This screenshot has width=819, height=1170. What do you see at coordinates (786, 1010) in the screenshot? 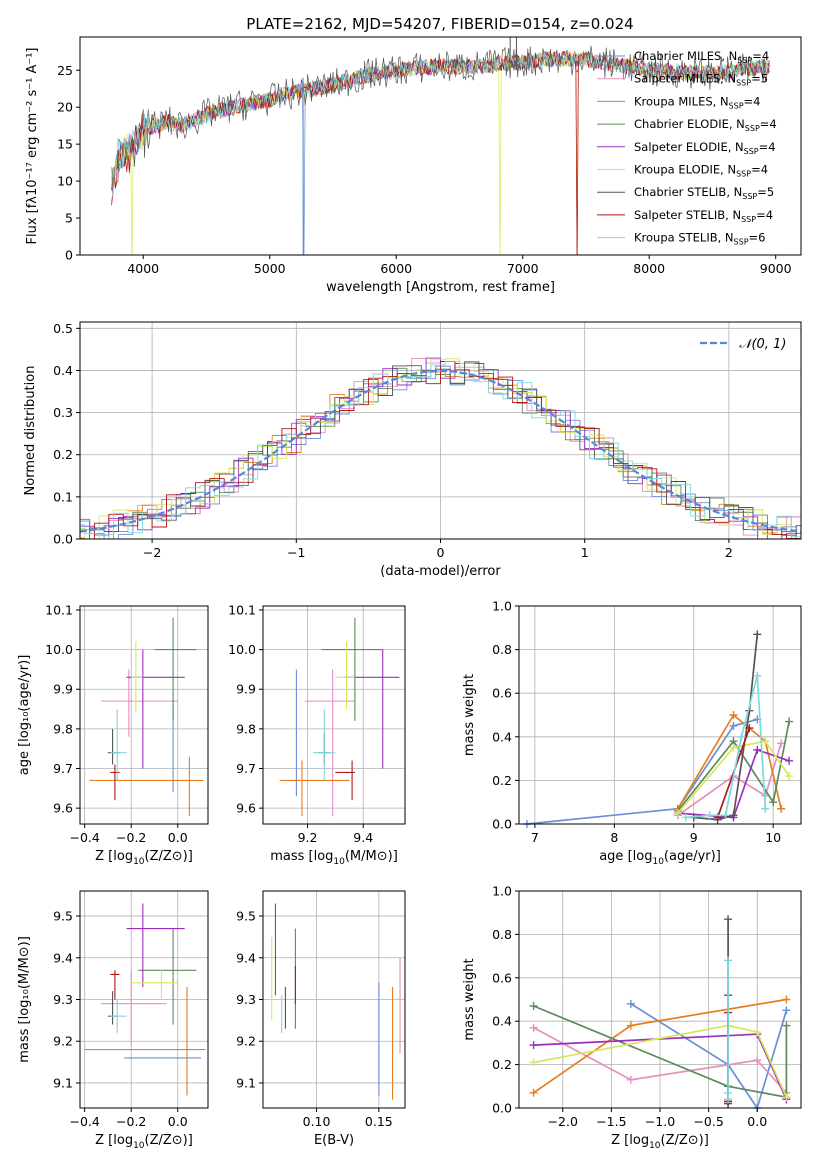
I see `weight-marker-chabrier-miles` at bounding box center [786, 1010].